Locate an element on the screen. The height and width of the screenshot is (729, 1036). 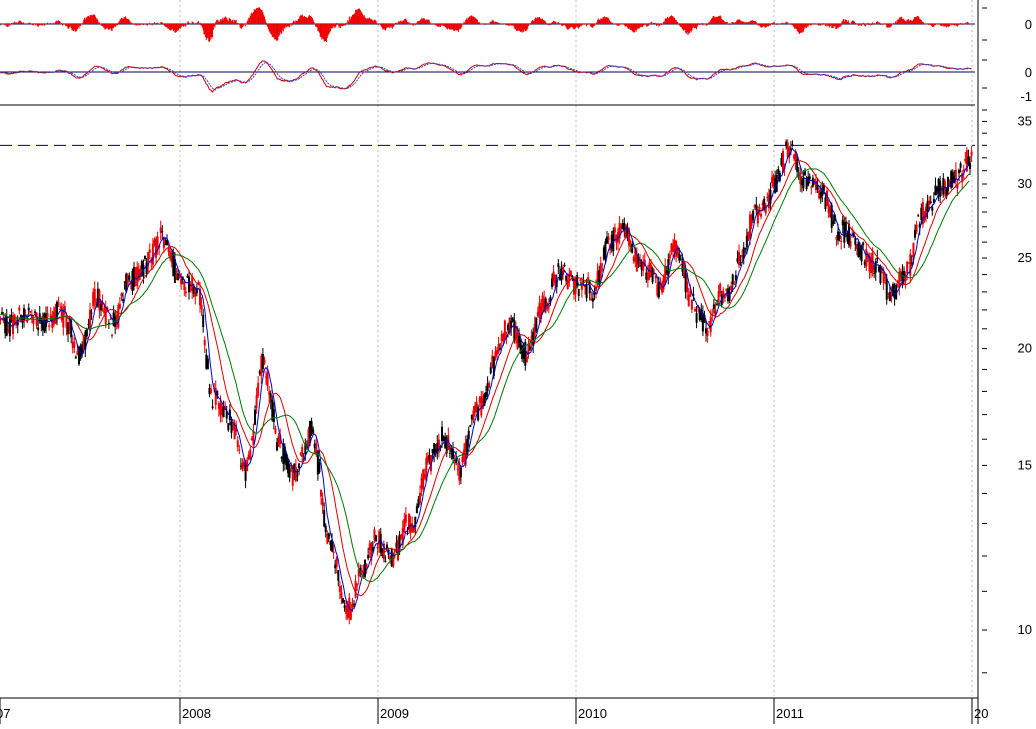
x-tick-label: 2010 is located at coordinates (592, 713).